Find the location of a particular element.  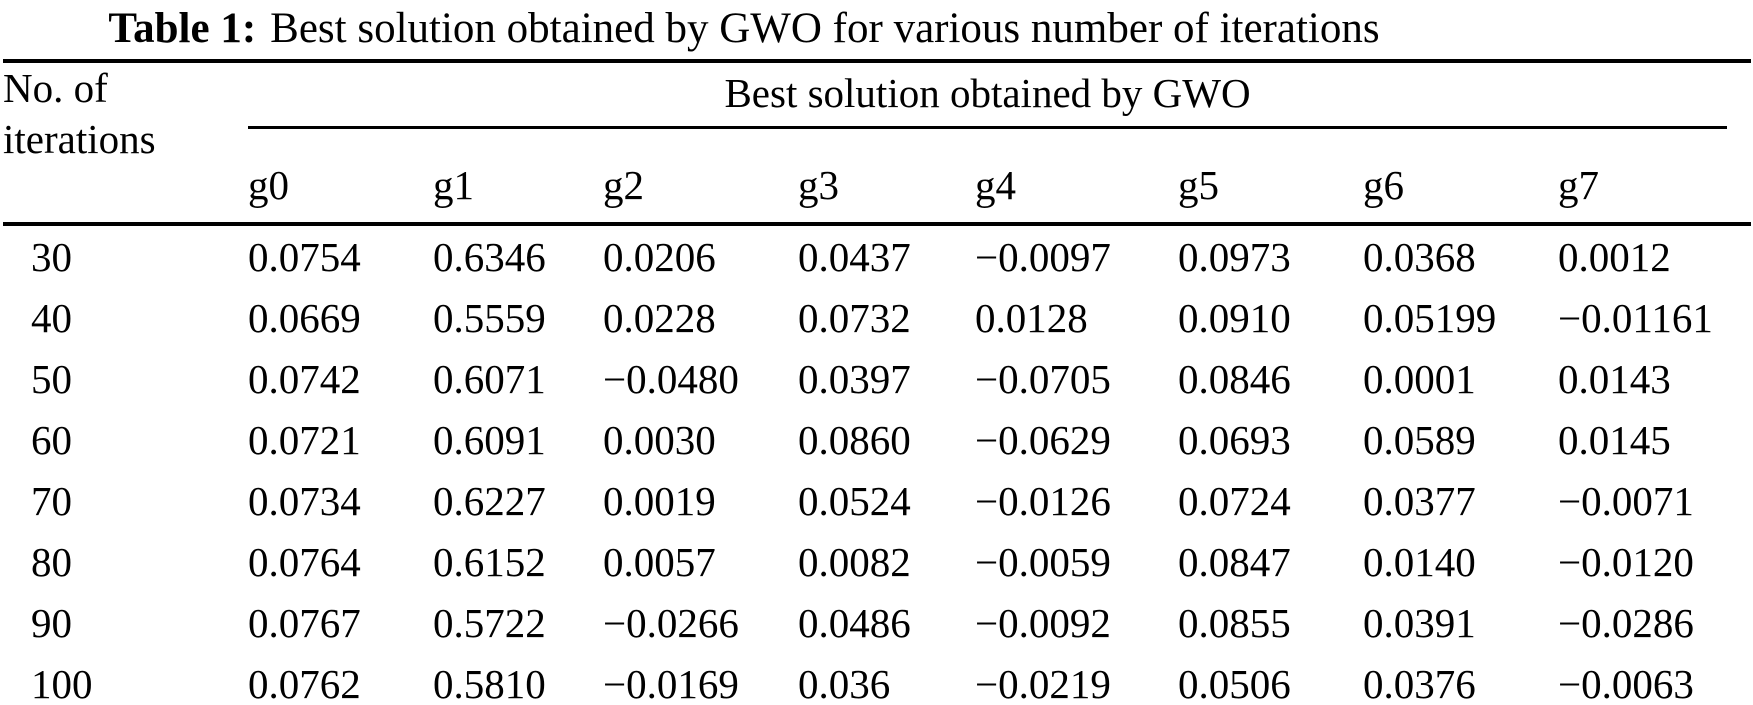

col-header-g5: g5 is located at coordinates (1270, 178).